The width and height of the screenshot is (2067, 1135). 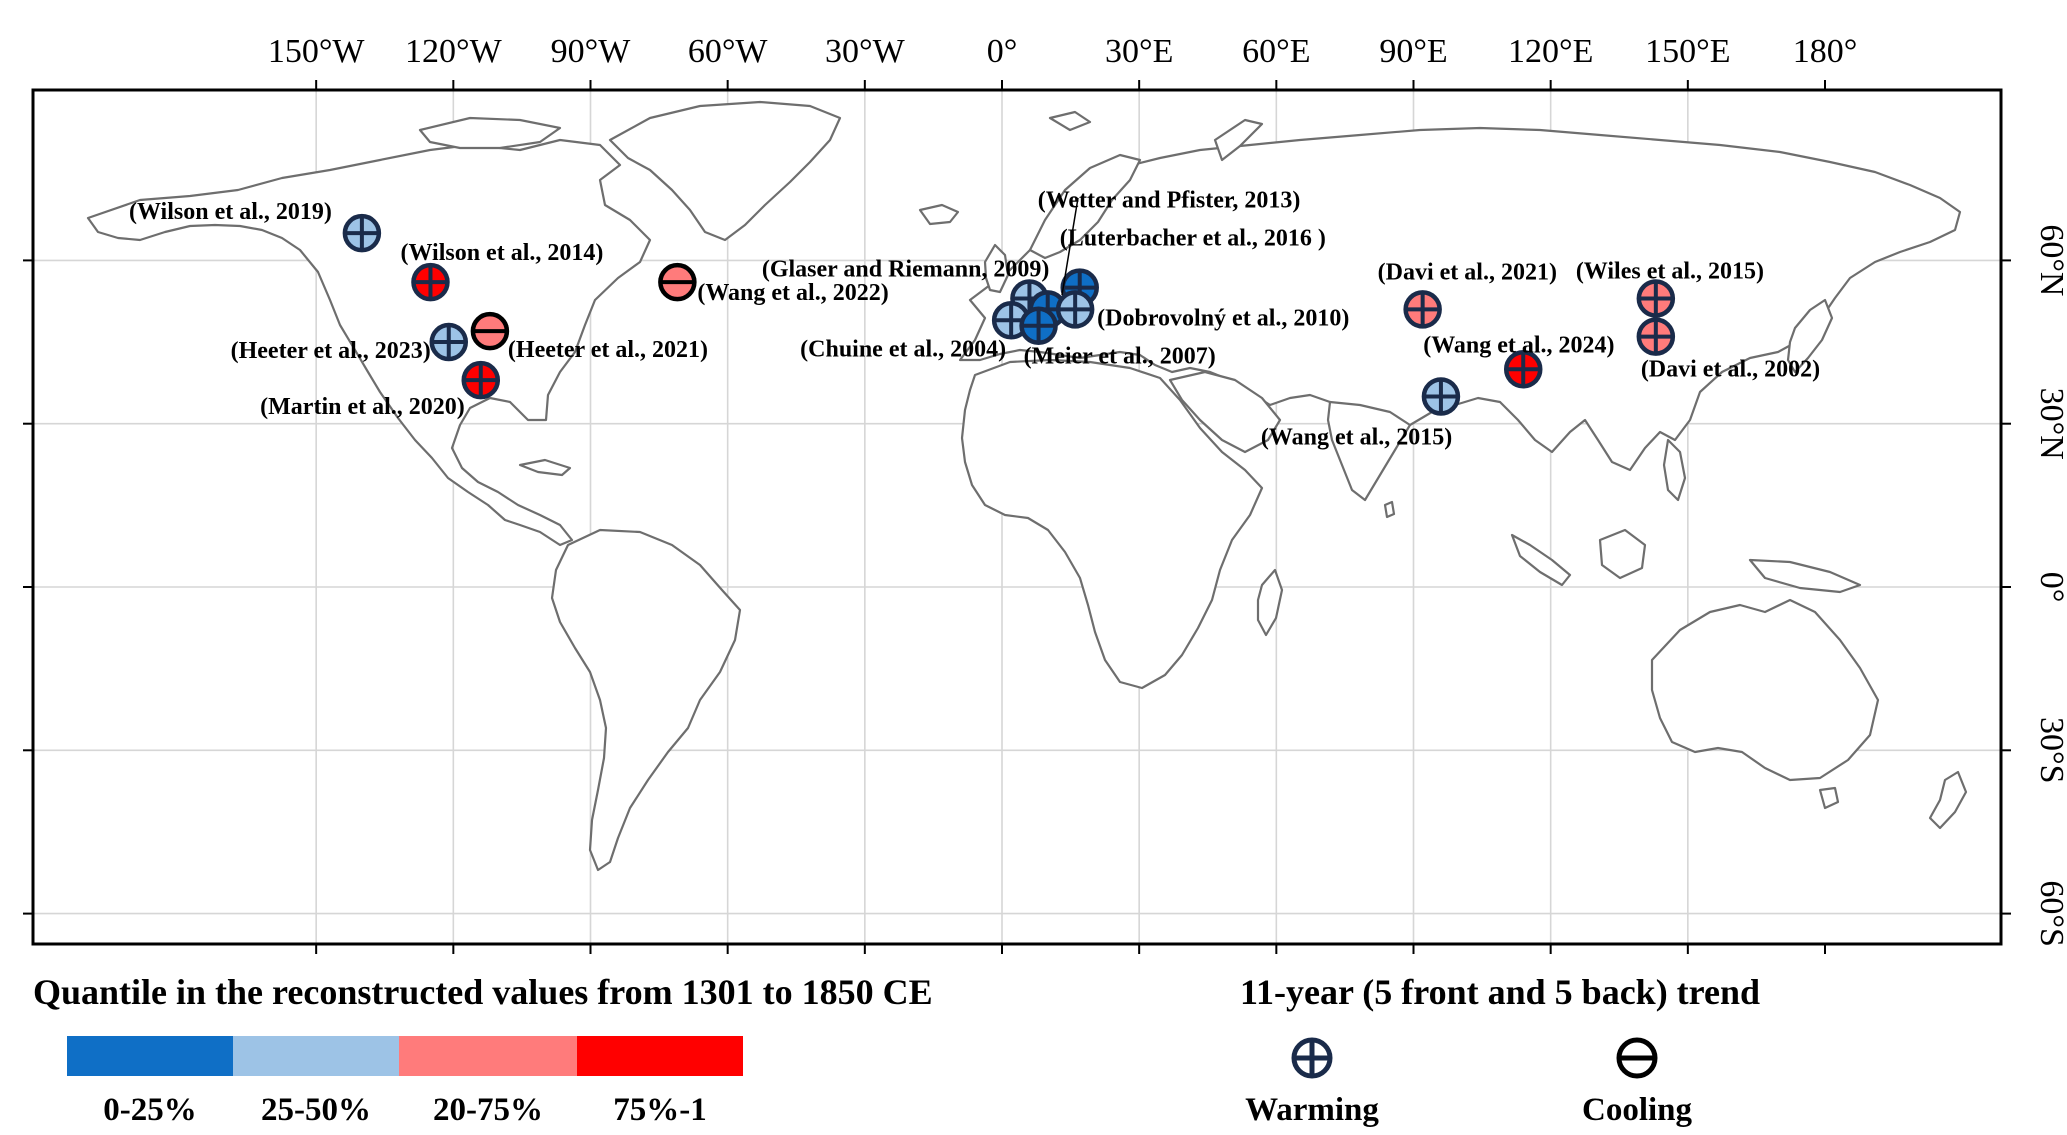 I want to click on land-arabia, so click(x=1225, y=412).